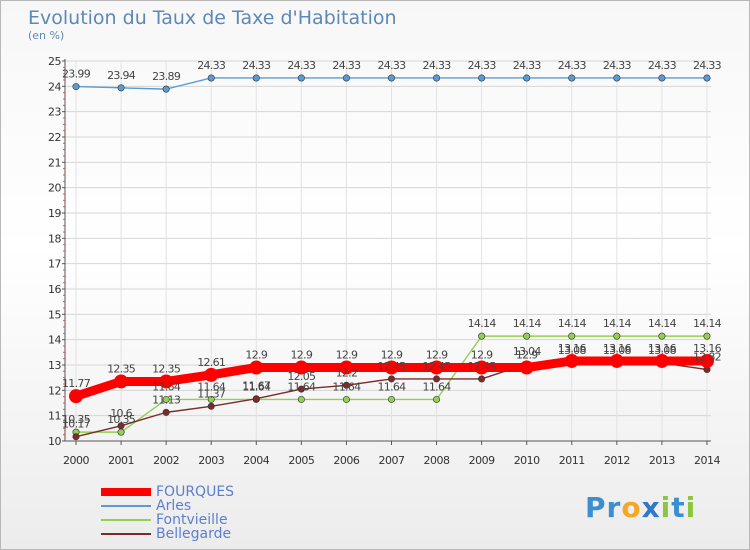  What do you see at coordinates (54, 188) in the screenshot?
I see `y-tick-label: 20` at bounding box center [54, 188].